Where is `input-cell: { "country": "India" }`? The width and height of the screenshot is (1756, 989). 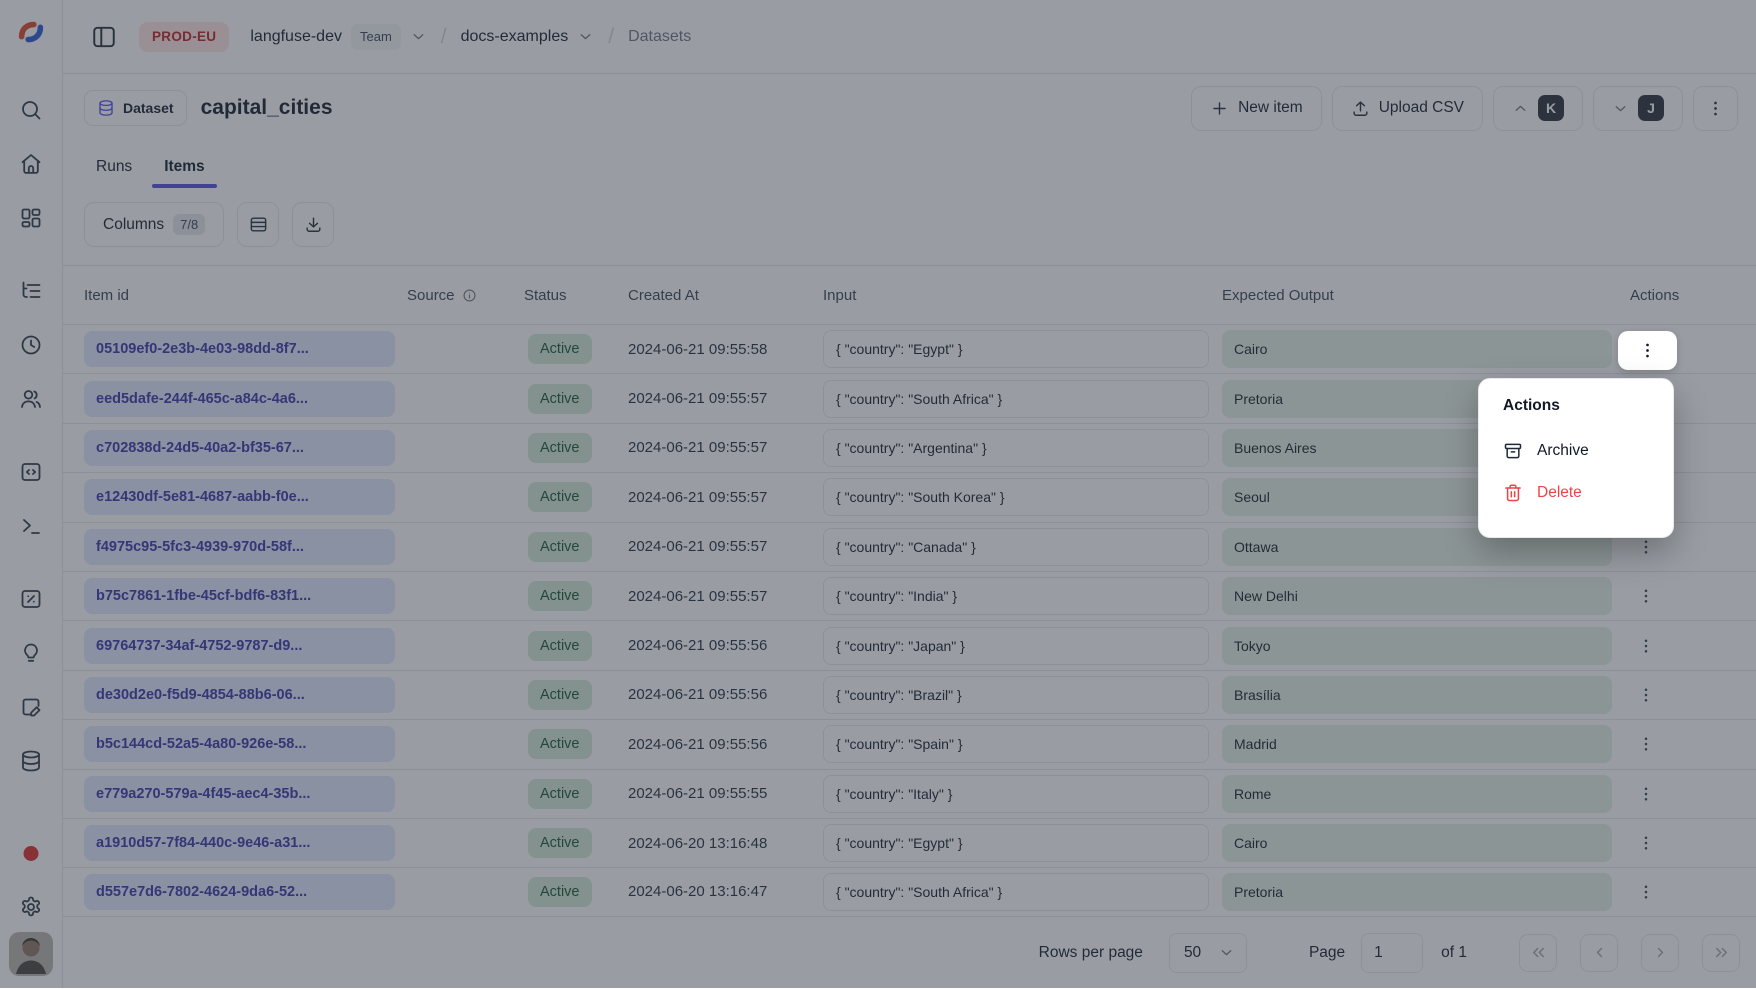
input-cell: { "country": "India" } is located at coordinates (1016, 596).